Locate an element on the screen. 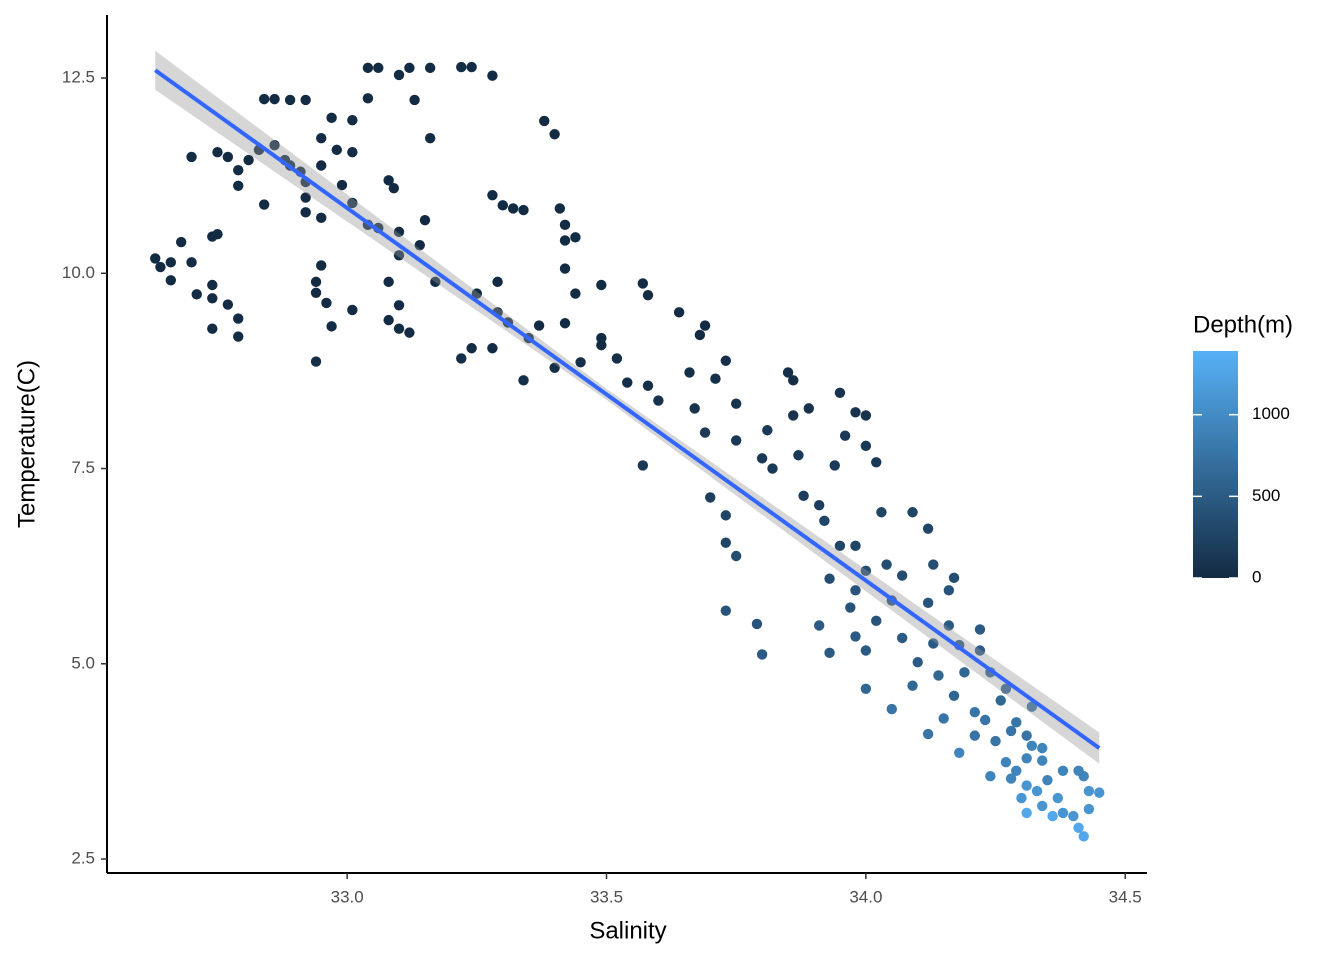 The image size is (1344, 965). legend-title: Depth(m) is located at coordinates (1243, 324).